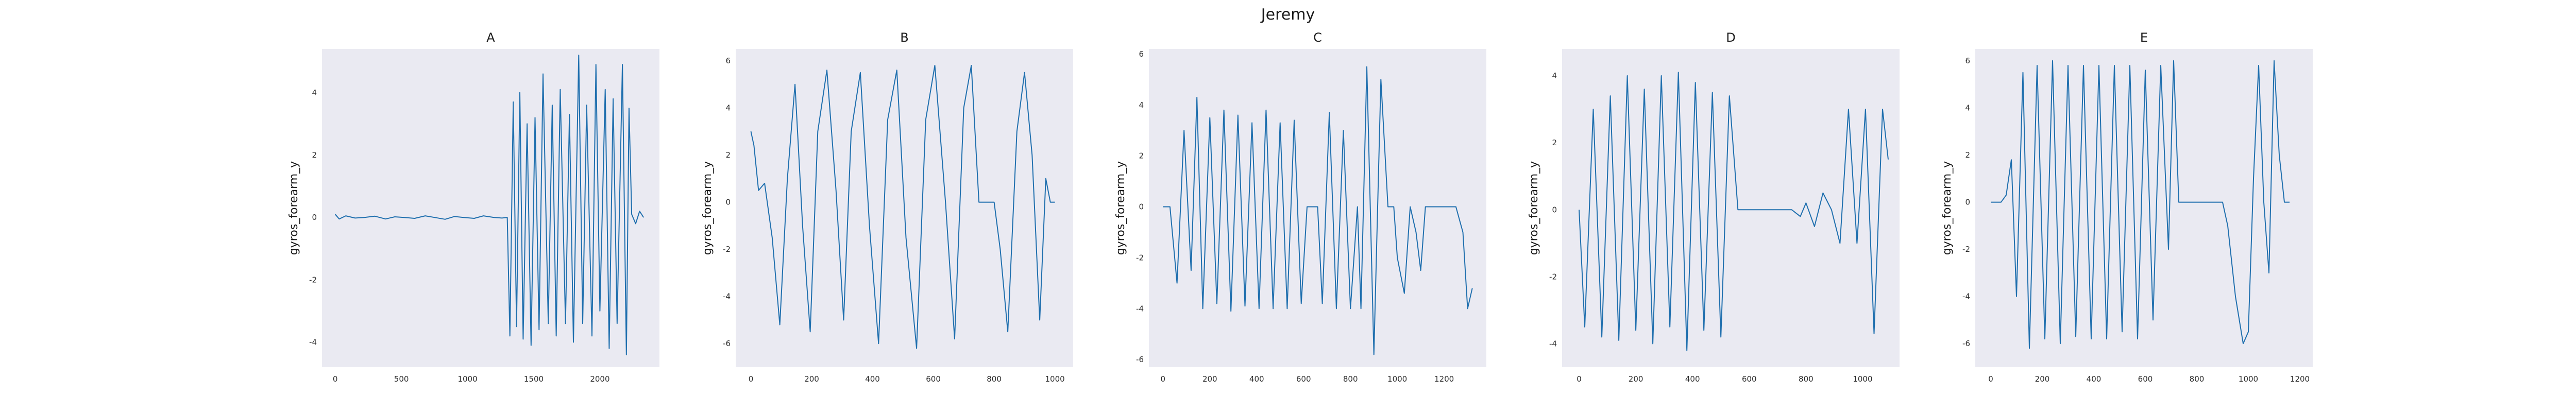 This screenshot has height=412, width=2576. I want to click on figure-title: Jeremy, so click(1287, 15).